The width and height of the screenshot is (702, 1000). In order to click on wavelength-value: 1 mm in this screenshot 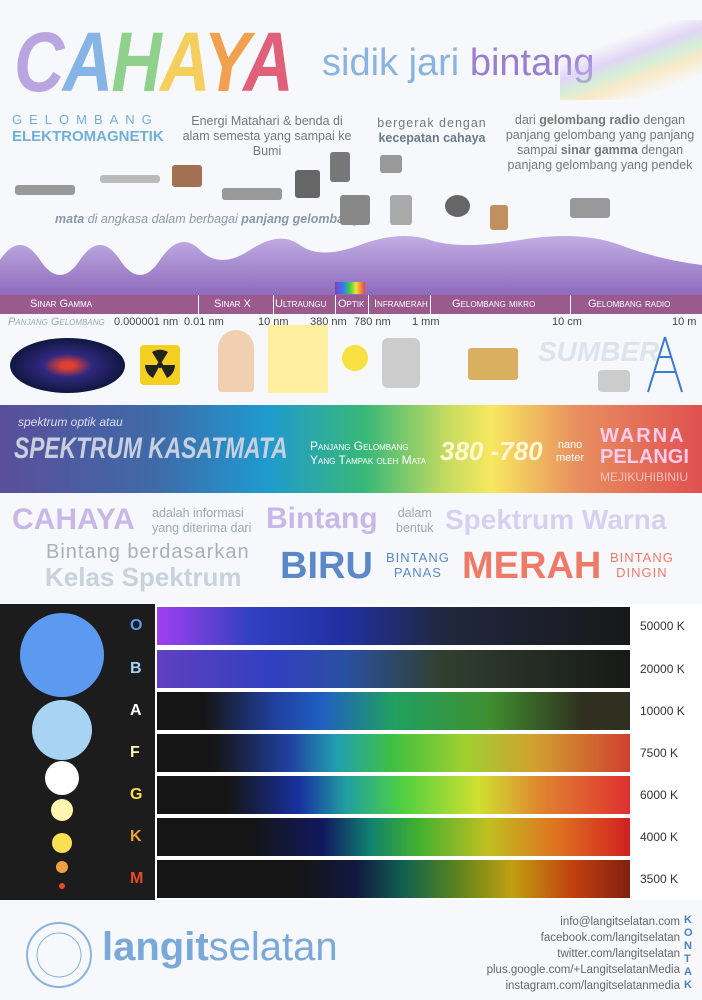, I will do `click(426, 322)`.